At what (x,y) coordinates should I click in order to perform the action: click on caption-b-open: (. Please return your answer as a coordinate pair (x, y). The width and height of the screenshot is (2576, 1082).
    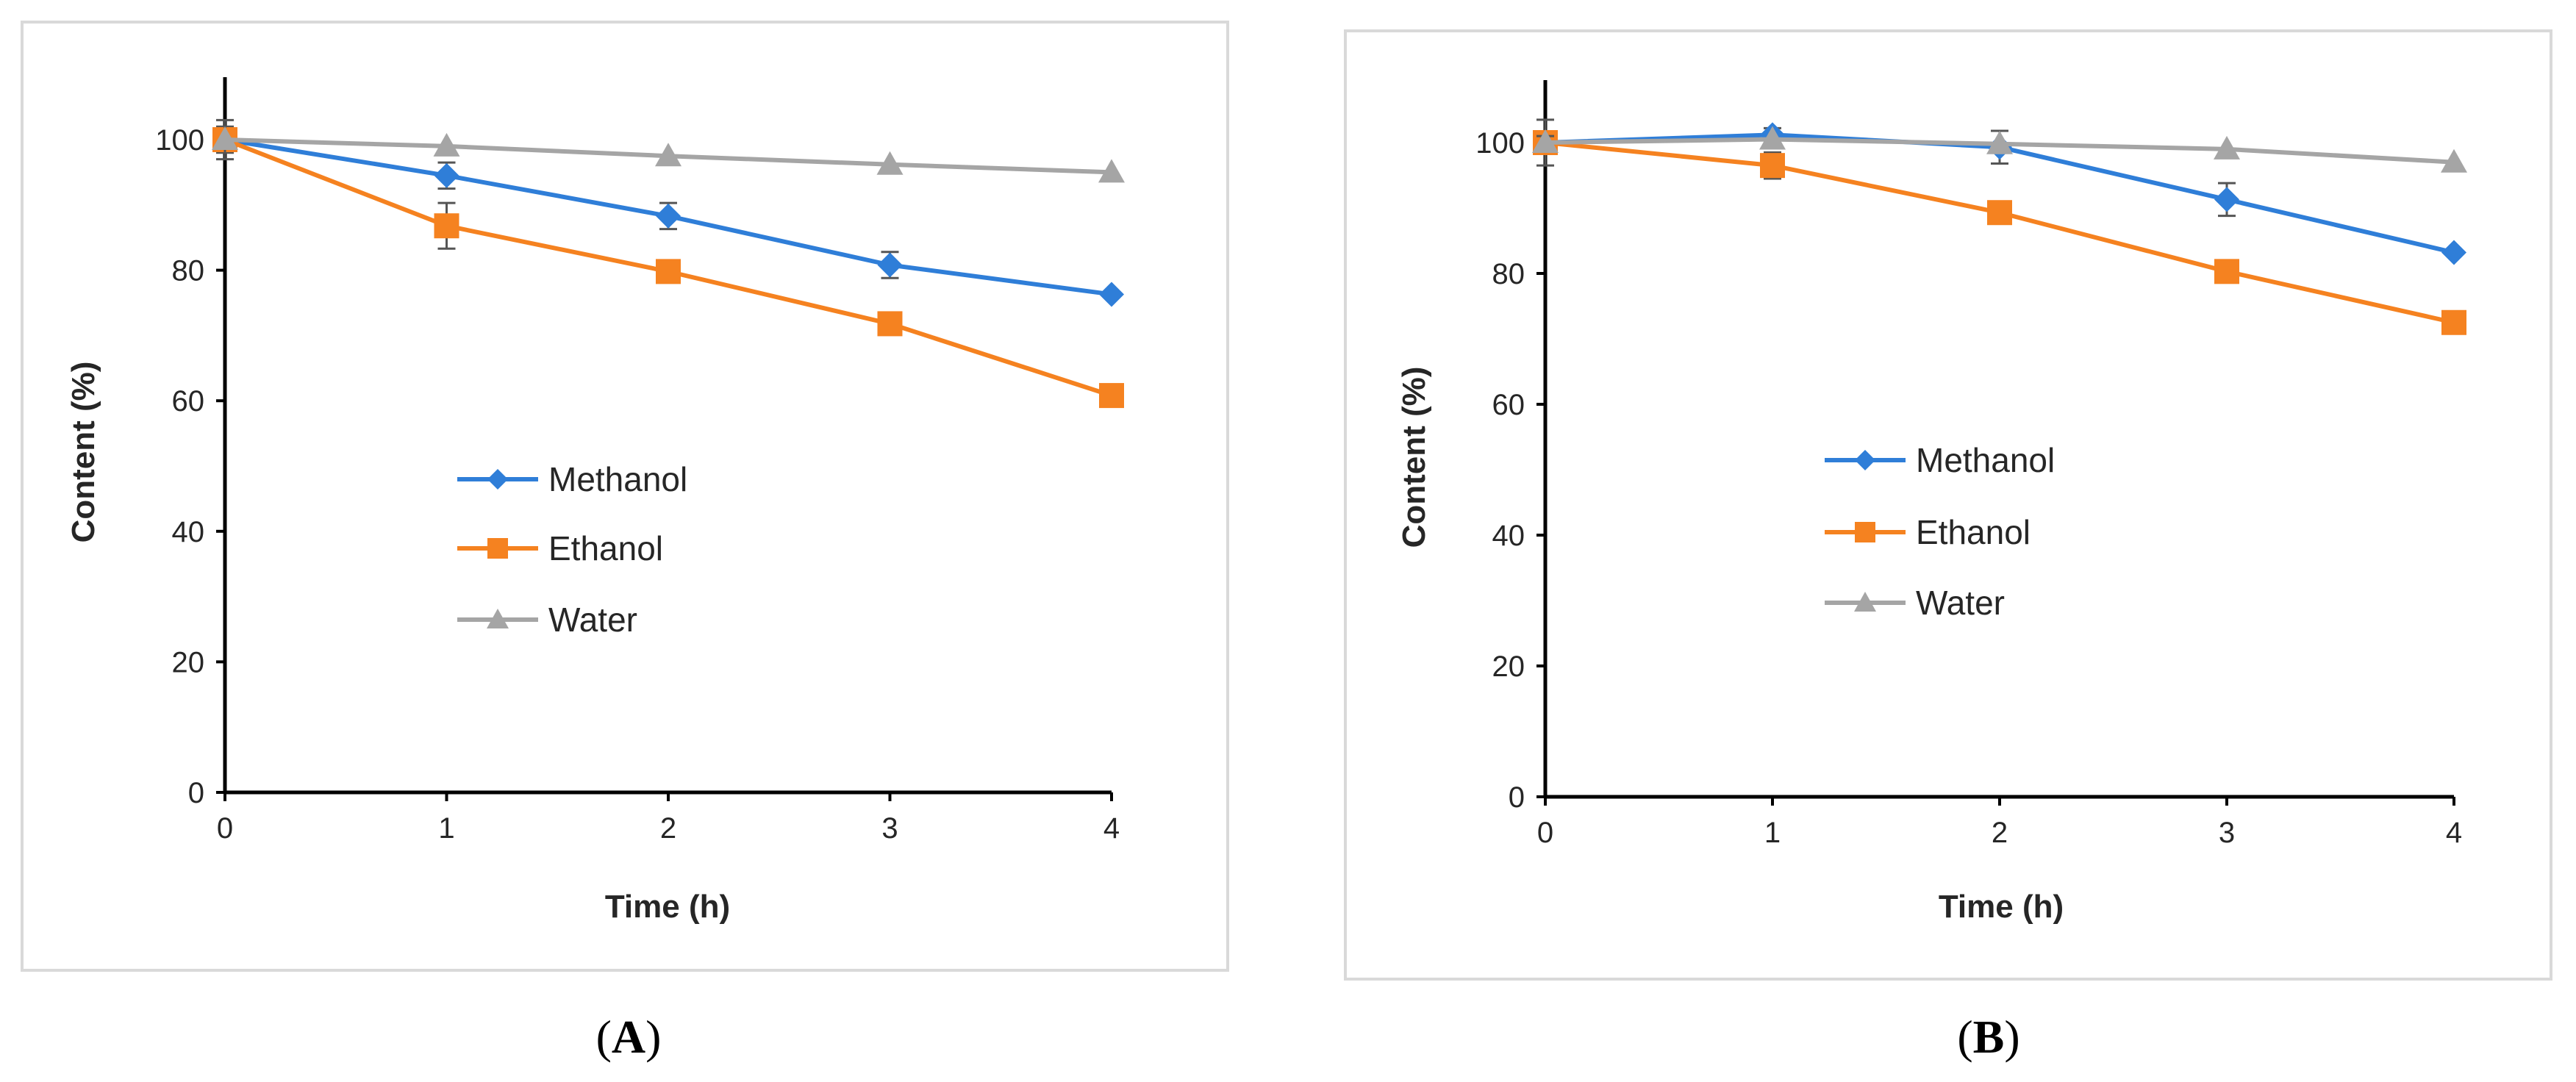
    Looking at the image, I should click on (1964, 1037).